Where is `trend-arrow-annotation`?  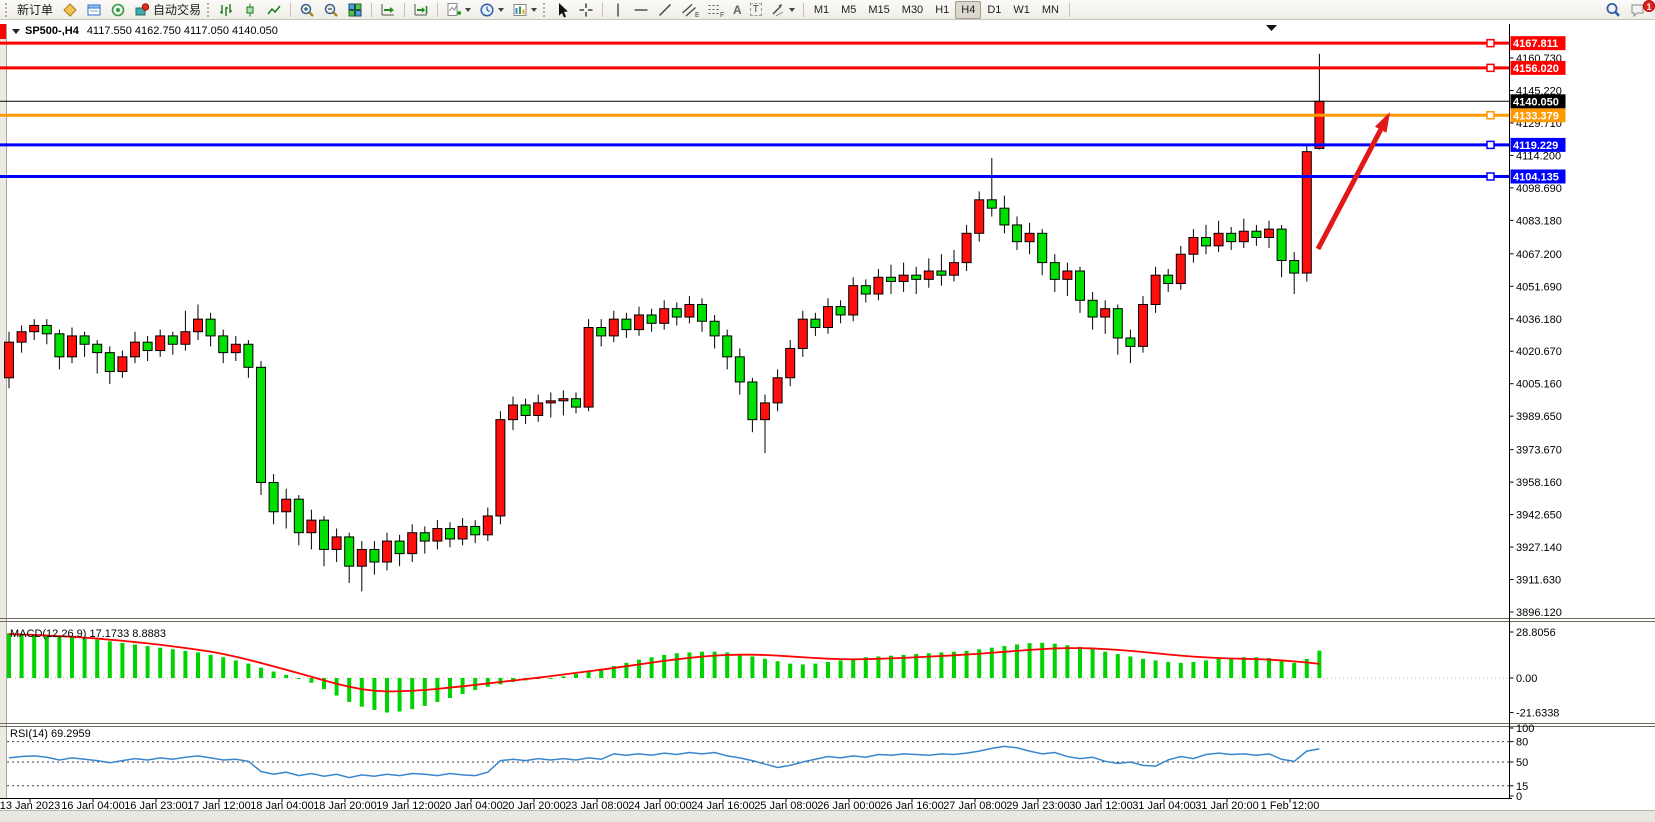 trend-arrow-annotation is located at coordinates (1352, 181).